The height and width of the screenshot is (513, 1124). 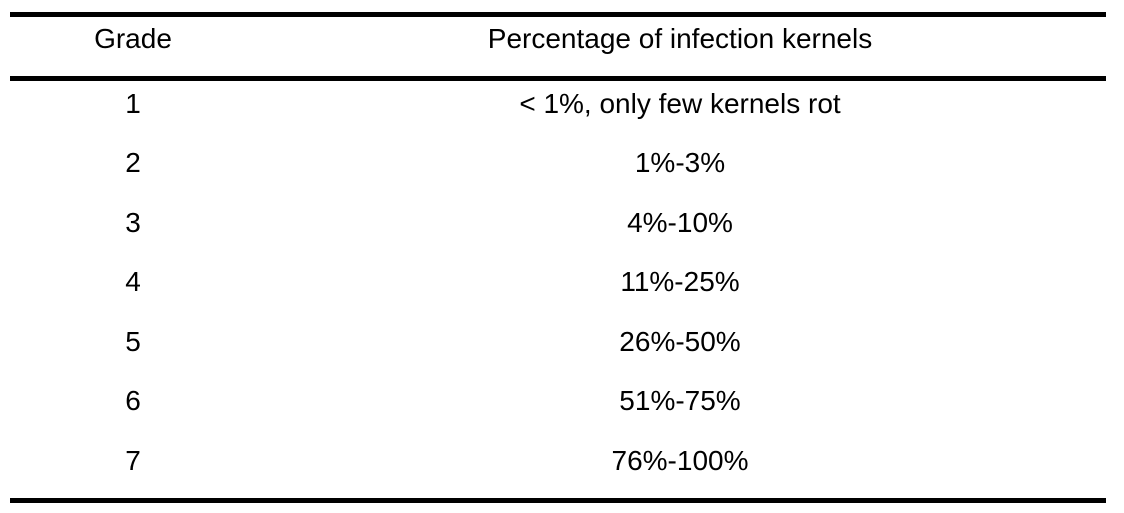 I want to click on header-grade: Grade, so click(x=133, y=38).